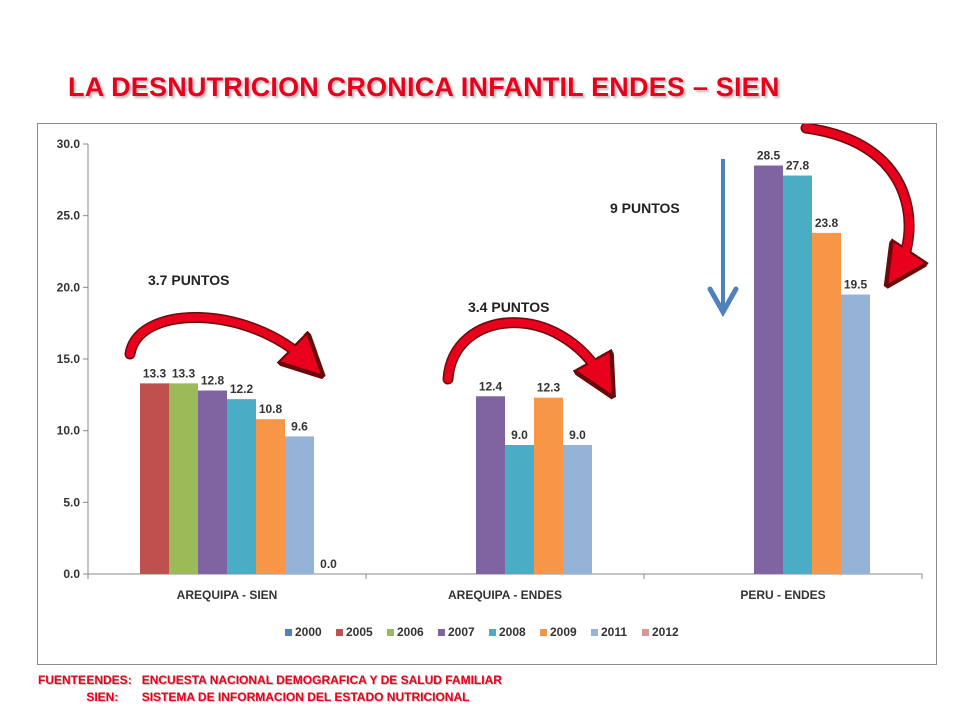 This screenshot has width=960, height=720. I want to click on y-tick-label: 30.0, so click(69, 144).